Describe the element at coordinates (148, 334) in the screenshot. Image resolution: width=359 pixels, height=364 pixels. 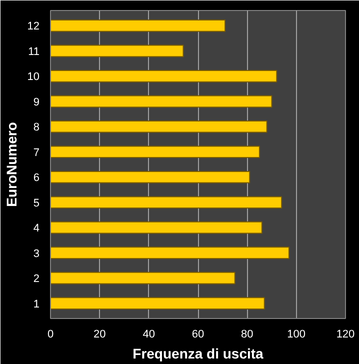
I see `x-tick-label: 40` at that location.